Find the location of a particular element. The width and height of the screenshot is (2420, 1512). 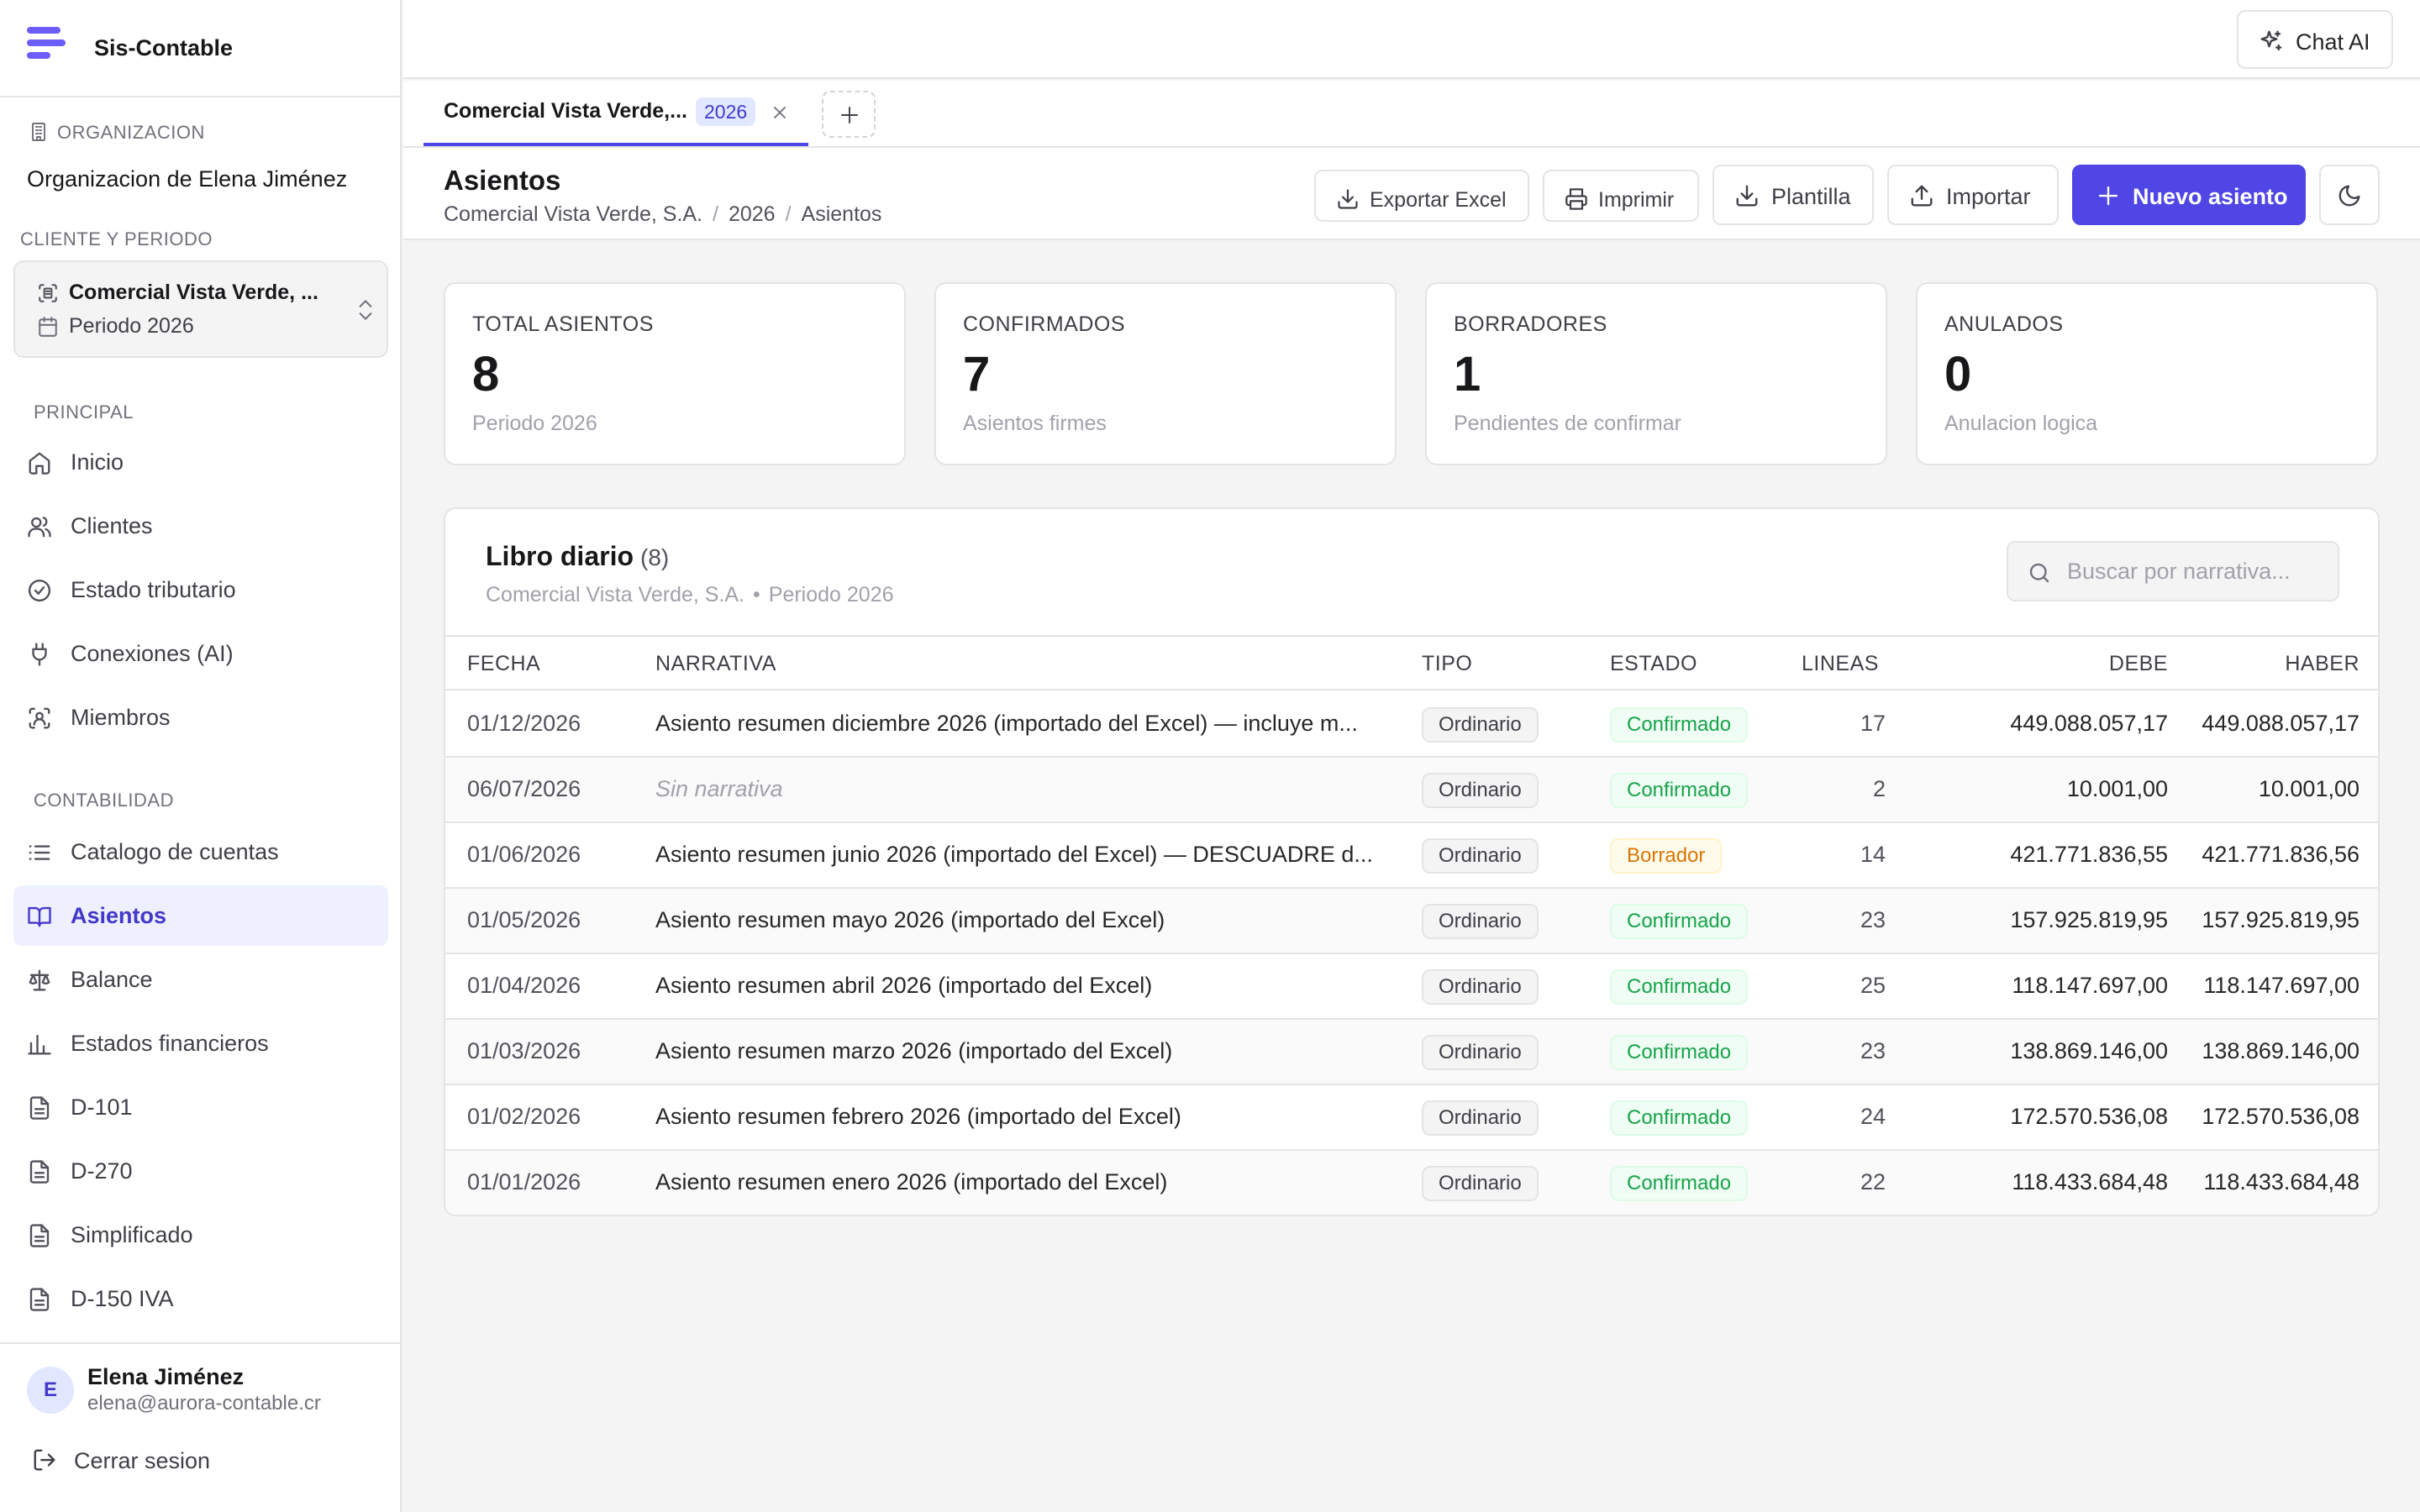

sidebar-item-label: Catalogo de cuentas is located at coordinates (175, 851).